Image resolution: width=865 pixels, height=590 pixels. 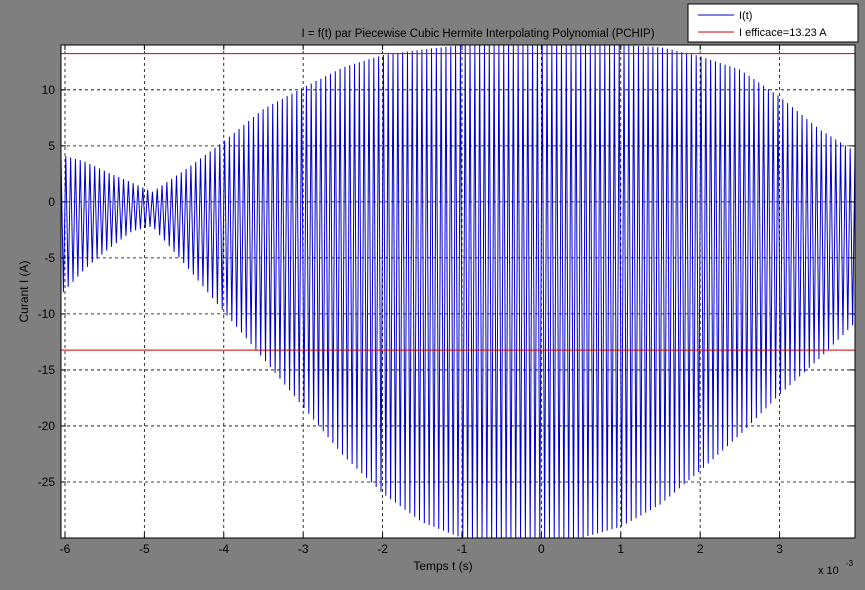 What do you see at coordinates (24, 291) in the screenshot?
I see `y-axis-label: Curant I (A)` at bounding box center [24, 291].